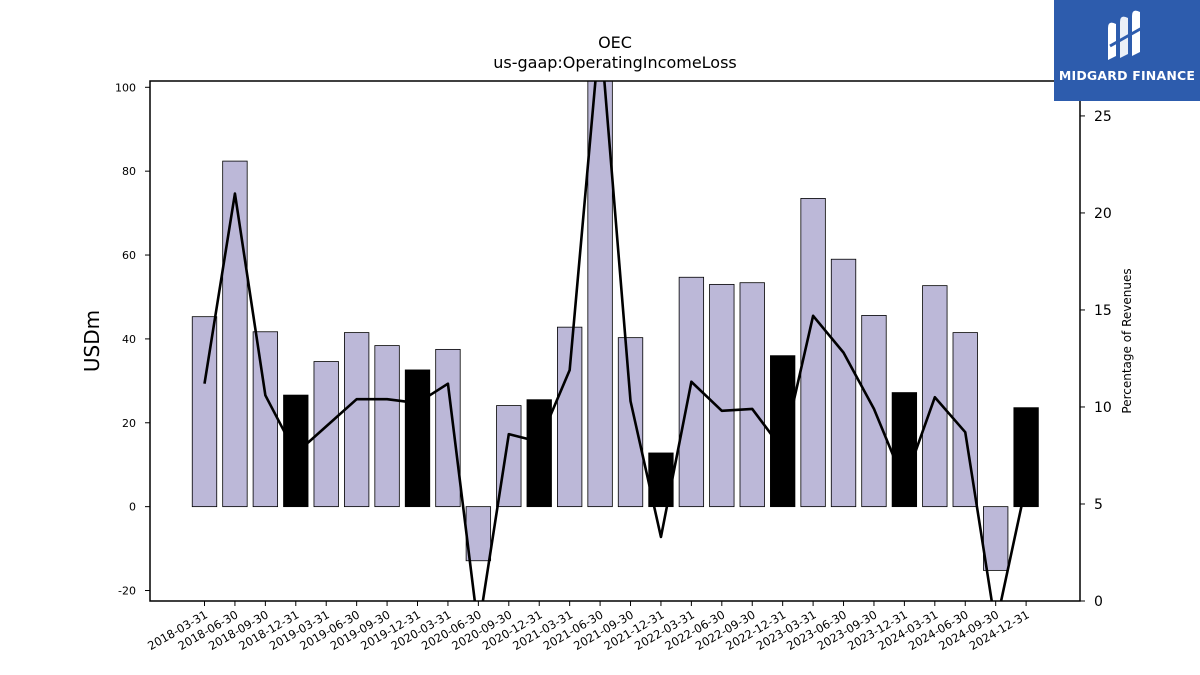  What do you see at coordinates (1103, 408) in the screenshot?
I see `y2-tick-label: 10` at bounding box center [1103, 408].